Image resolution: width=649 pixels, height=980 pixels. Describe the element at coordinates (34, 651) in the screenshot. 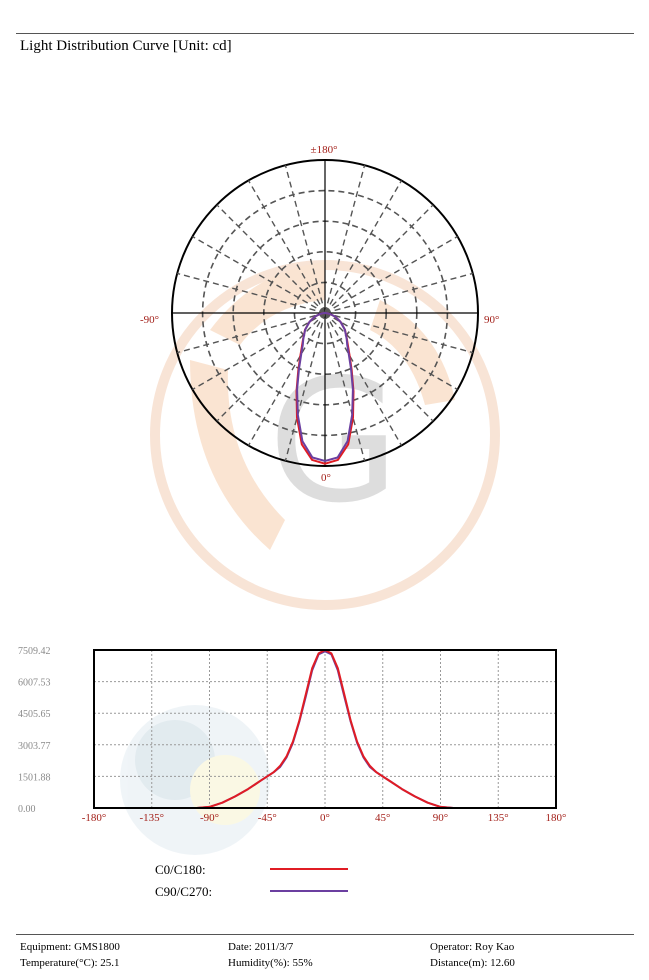

I see `y-tick-label: 7509.42` at that location.